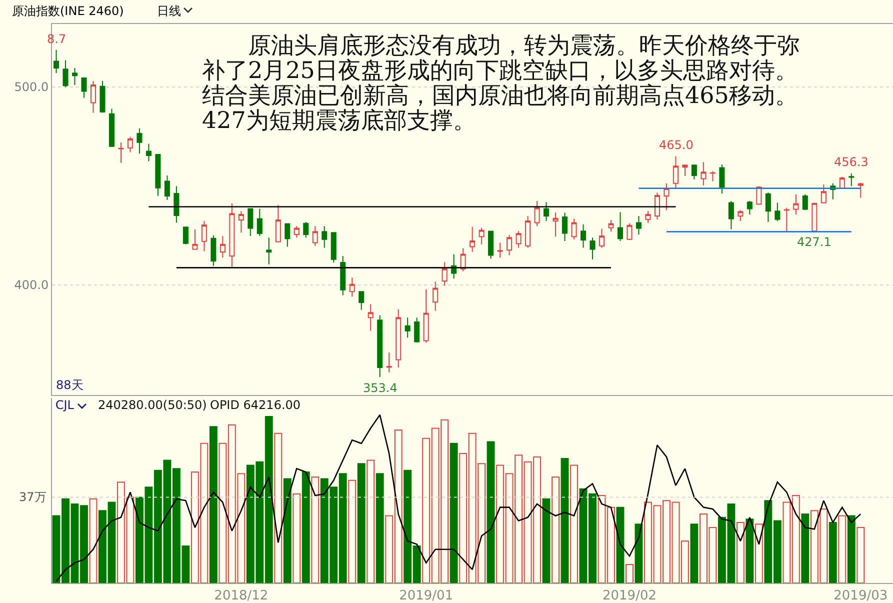  What do you see at coordinates (629, 595) in the screenshot?
I see `x-tick-label: 2019/02` at bounding box center [629, 595].